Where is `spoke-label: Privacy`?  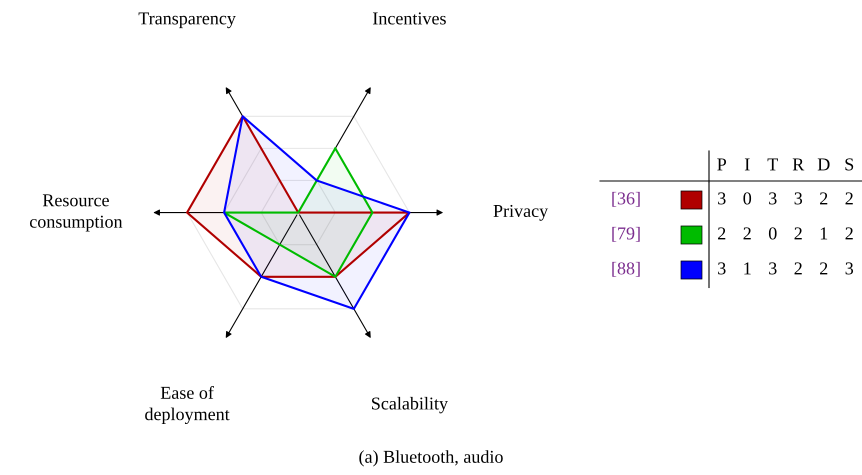 spoke-label: Privacy is located at coordinates (521, 212).